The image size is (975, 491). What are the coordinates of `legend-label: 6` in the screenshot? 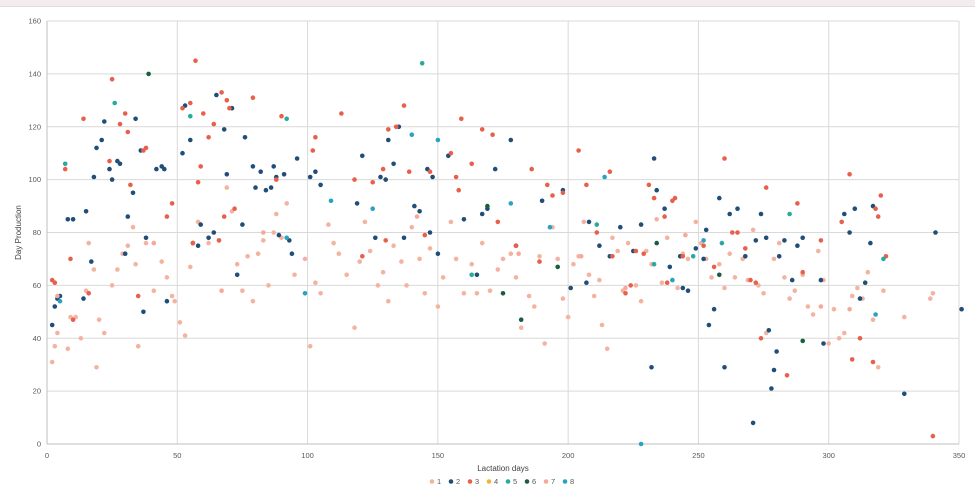 It's located at (534, 481).